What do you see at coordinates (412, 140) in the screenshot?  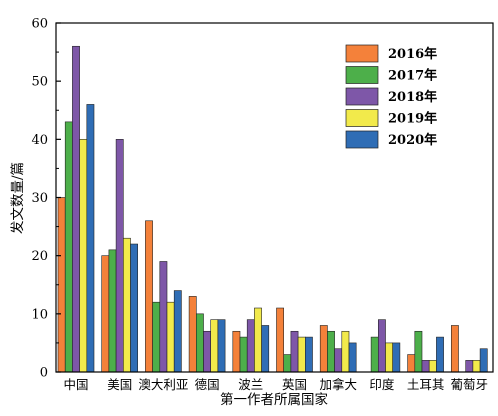 I see `legend-label: 2020年` at bounding box center [412, 140].